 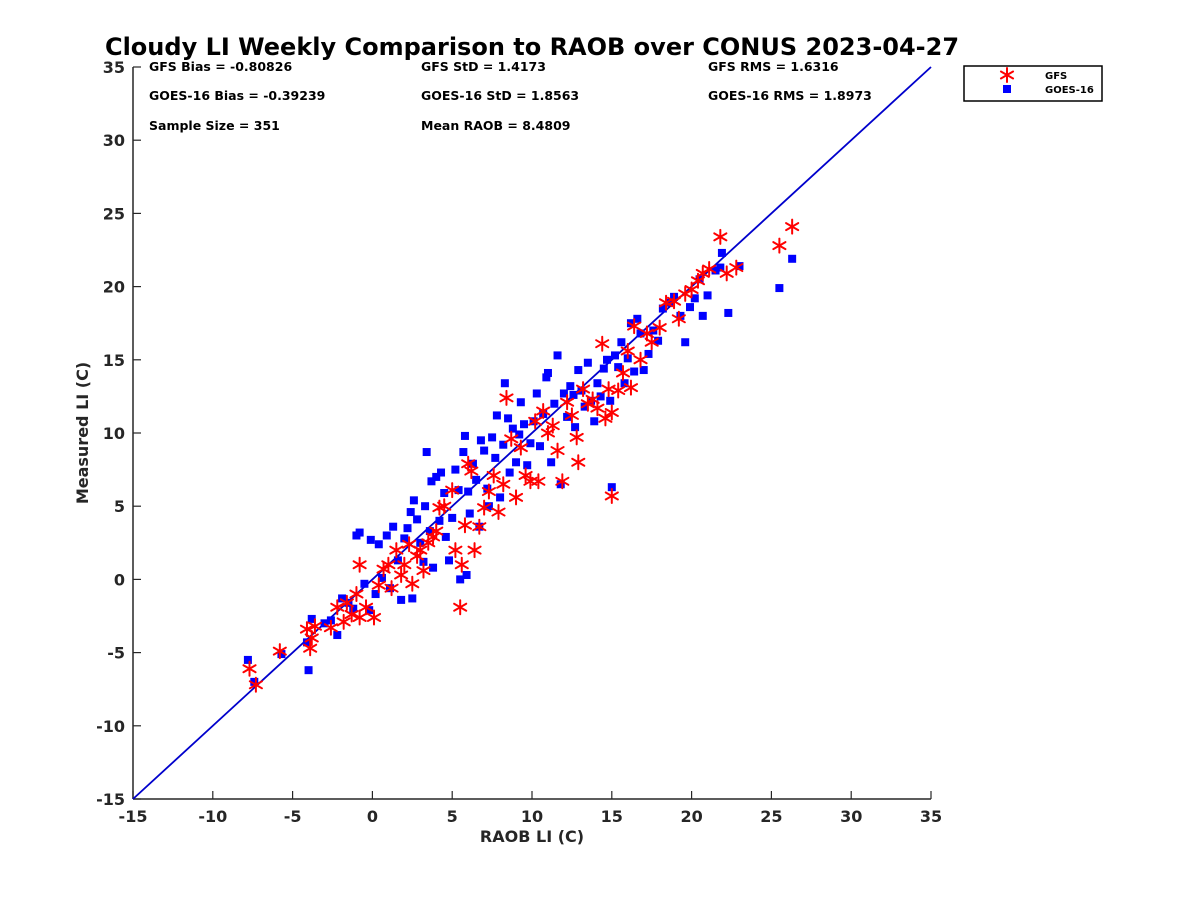 I want to click on x-tick-label: 15, so click(x=612, y=816).